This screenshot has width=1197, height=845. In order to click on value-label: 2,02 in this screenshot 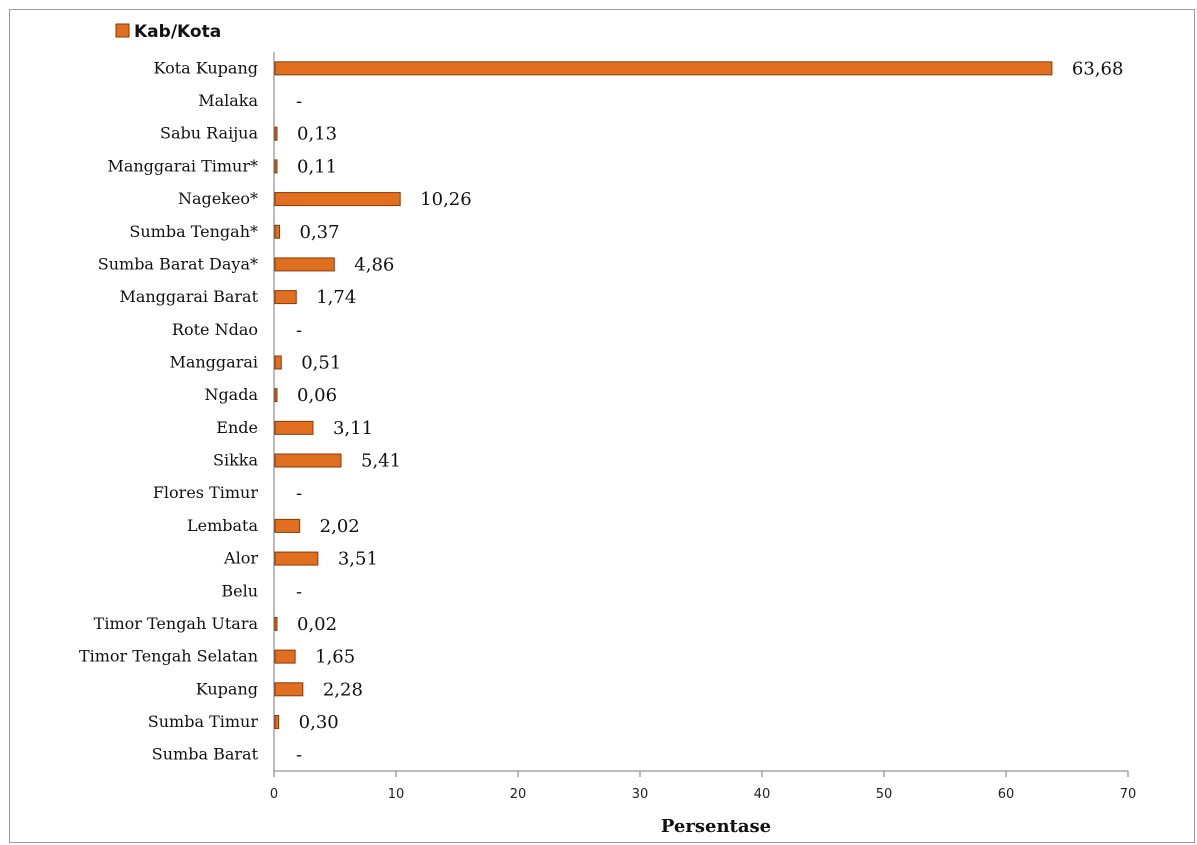, I will do `click(340, 526)`.